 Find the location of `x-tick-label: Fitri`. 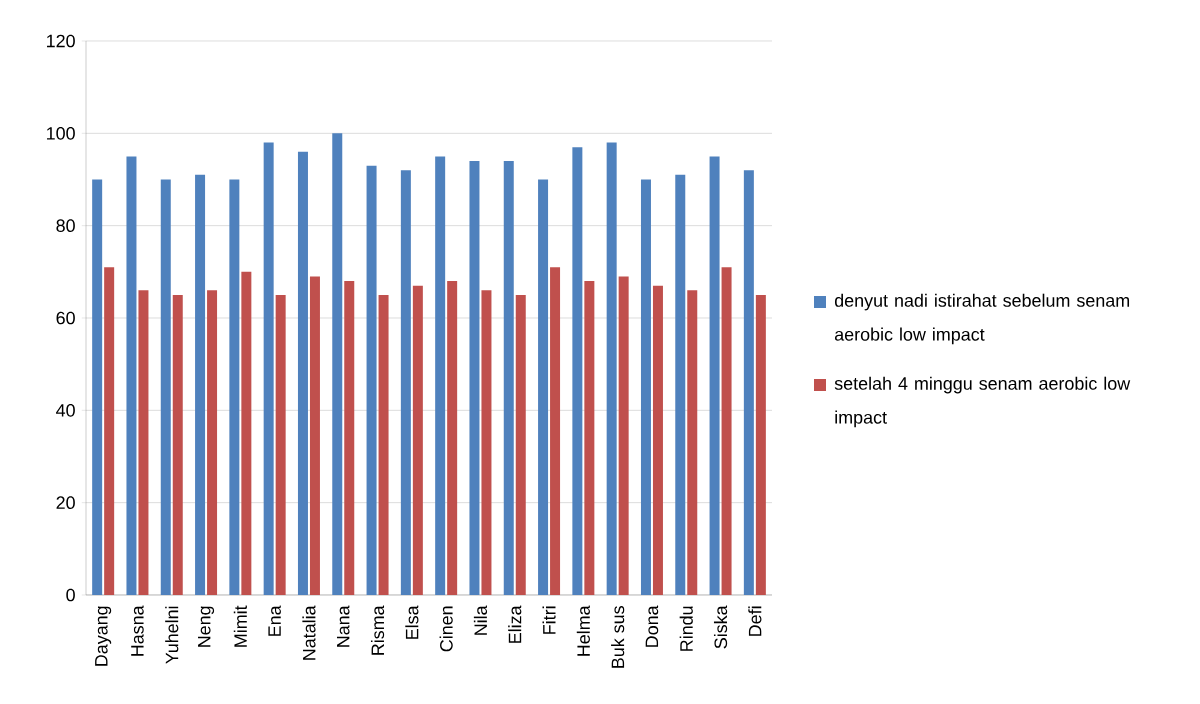

x-tick-label: Fitri is located at coordinates (549, 620).